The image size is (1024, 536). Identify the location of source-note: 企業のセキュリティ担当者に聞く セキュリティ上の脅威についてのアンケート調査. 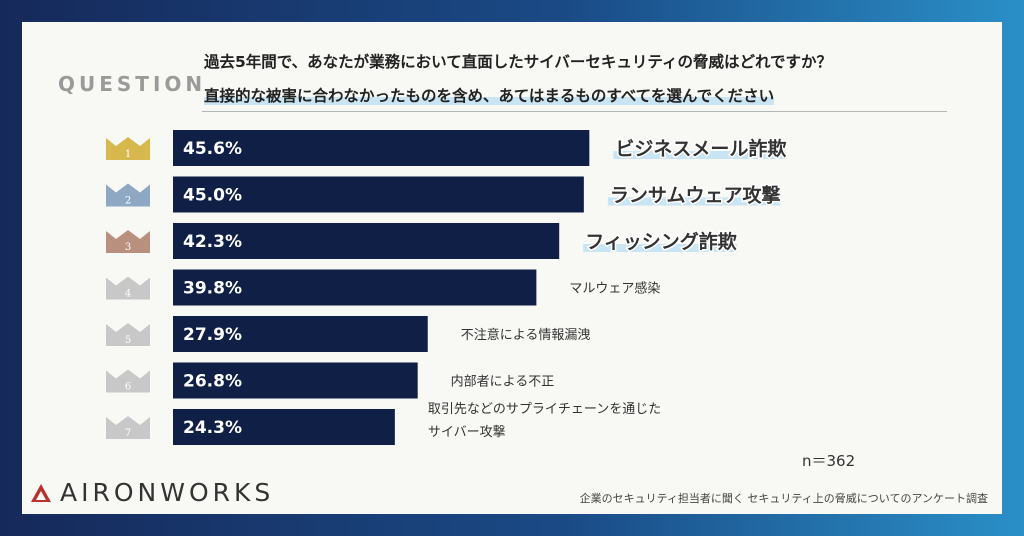
(783, 498).